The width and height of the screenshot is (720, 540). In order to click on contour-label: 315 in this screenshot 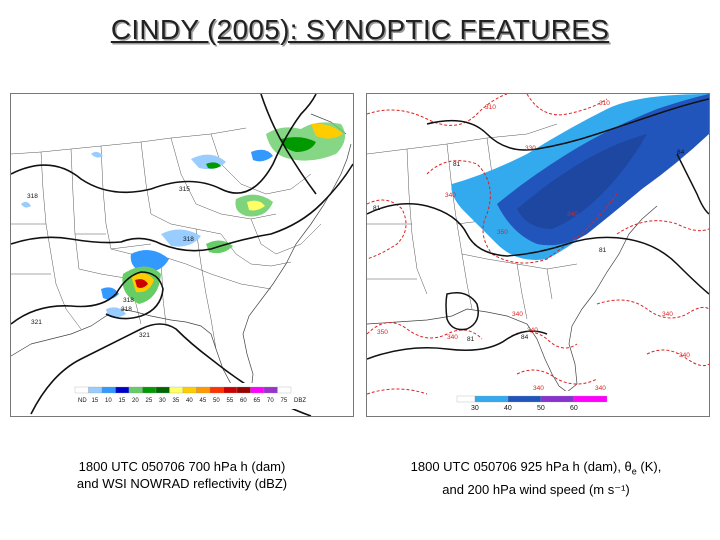, I will do `click(184, 189)`.